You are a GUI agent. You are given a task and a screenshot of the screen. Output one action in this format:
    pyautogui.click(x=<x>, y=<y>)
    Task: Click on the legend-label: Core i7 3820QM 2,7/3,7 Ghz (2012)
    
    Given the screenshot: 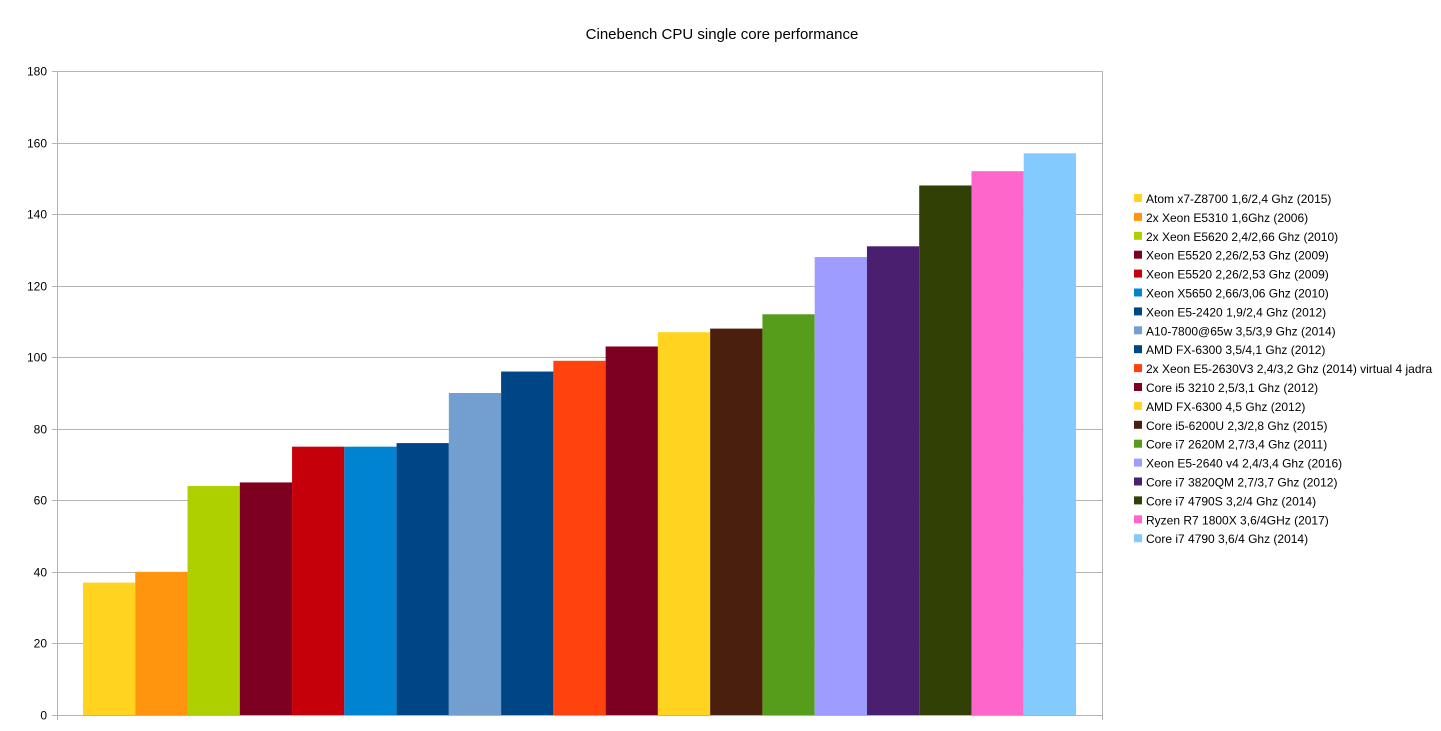 What is the action you would take?
    pyautogui.click(x=1241, y=483)
    